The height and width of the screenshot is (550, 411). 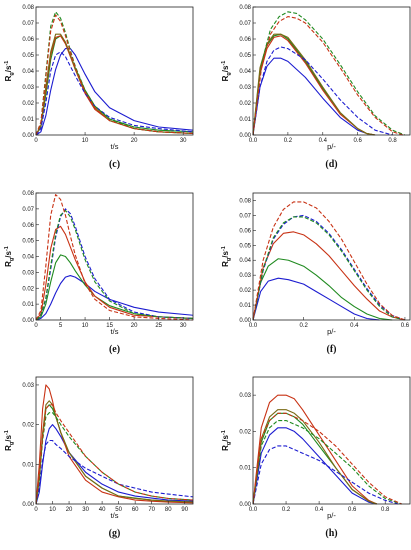 What do you see at coordinates (151, 510) in the screenshot?
I see `x-tick-label: 70` at bounding box center [151, 510].